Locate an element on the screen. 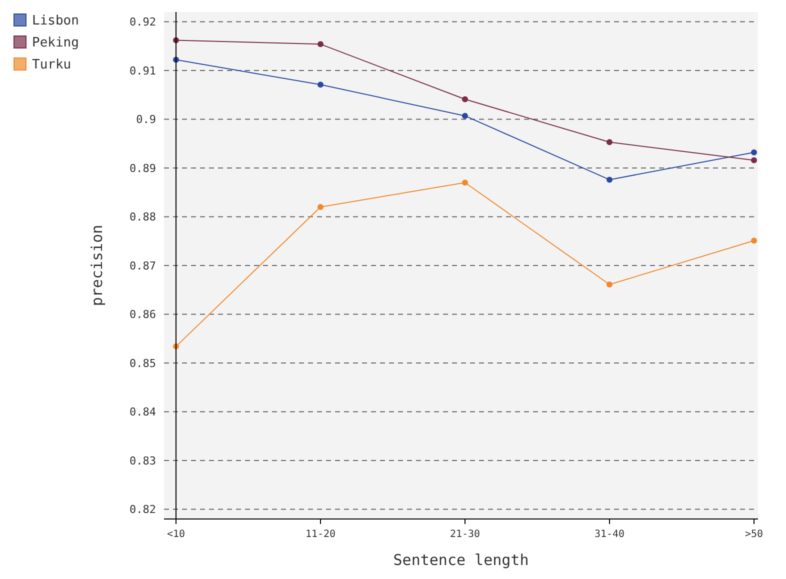 The image size is (786, 579). y-tick-label: 0.88 is located at coordinates (143, 217).